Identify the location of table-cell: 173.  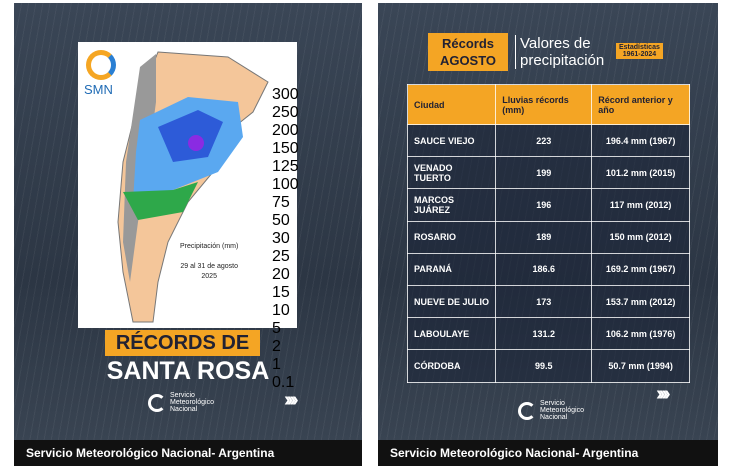
(544, 301).